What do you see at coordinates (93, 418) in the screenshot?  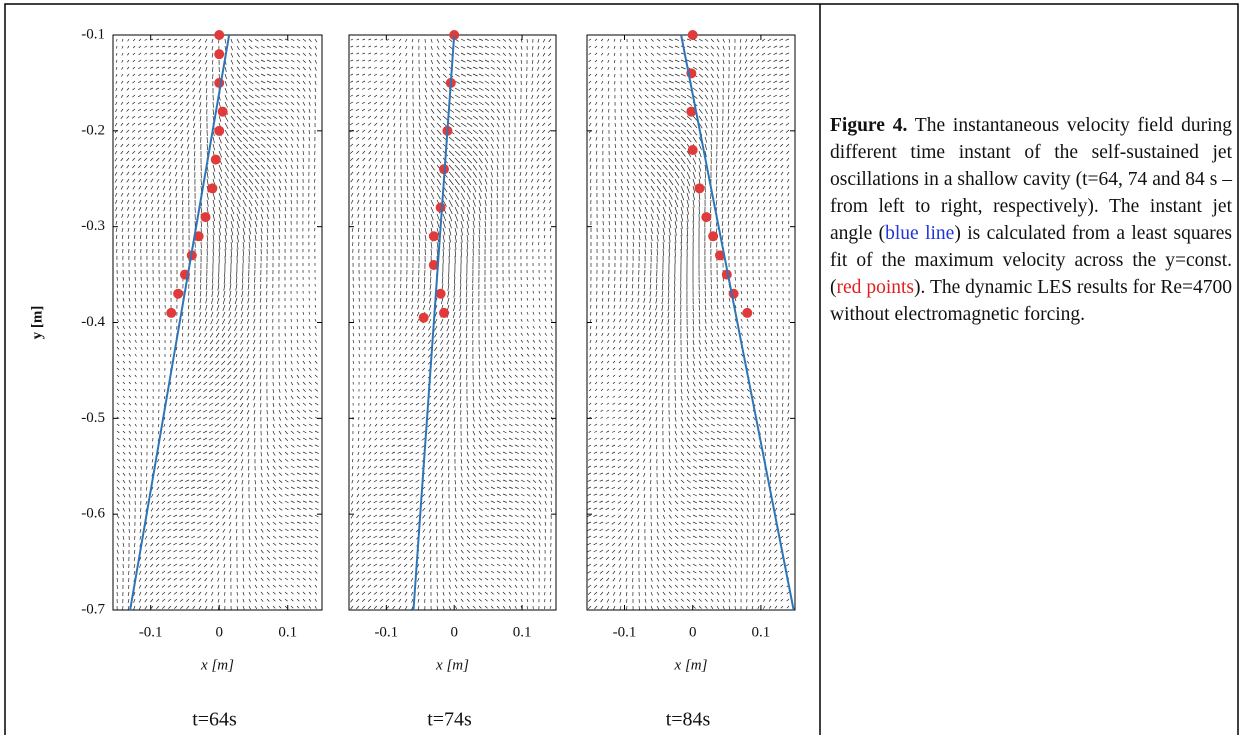 I see `y-tick-label: -0.5` at bounding box center [93, 418].